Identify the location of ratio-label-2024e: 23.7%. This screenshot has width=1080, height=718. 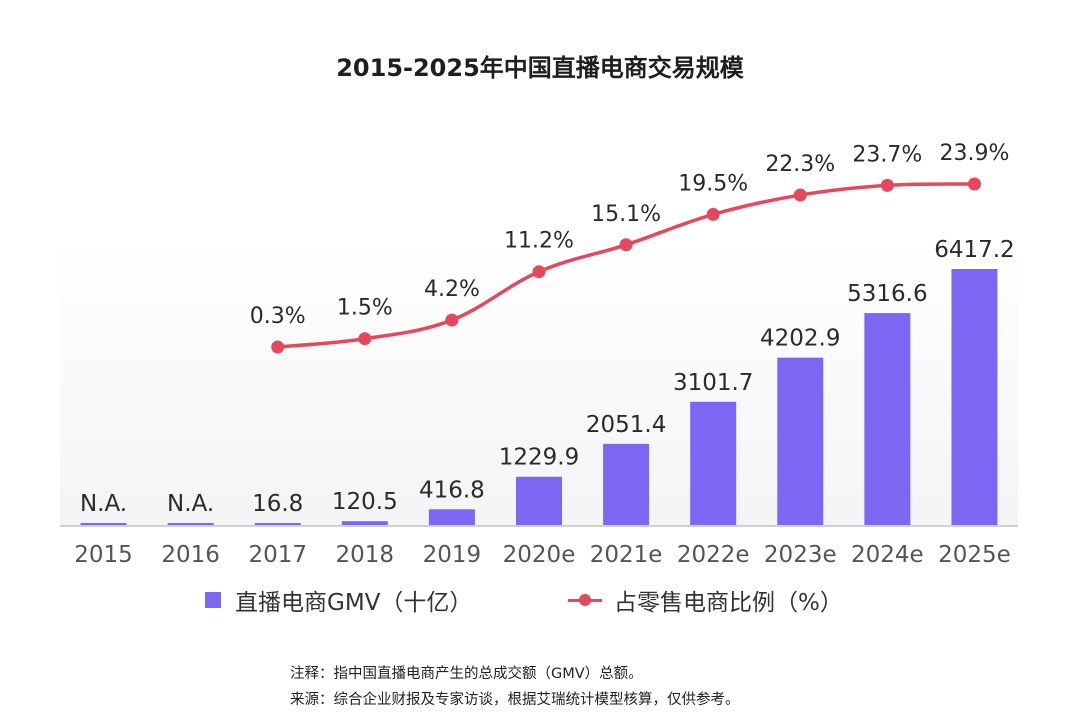
(887, 154).